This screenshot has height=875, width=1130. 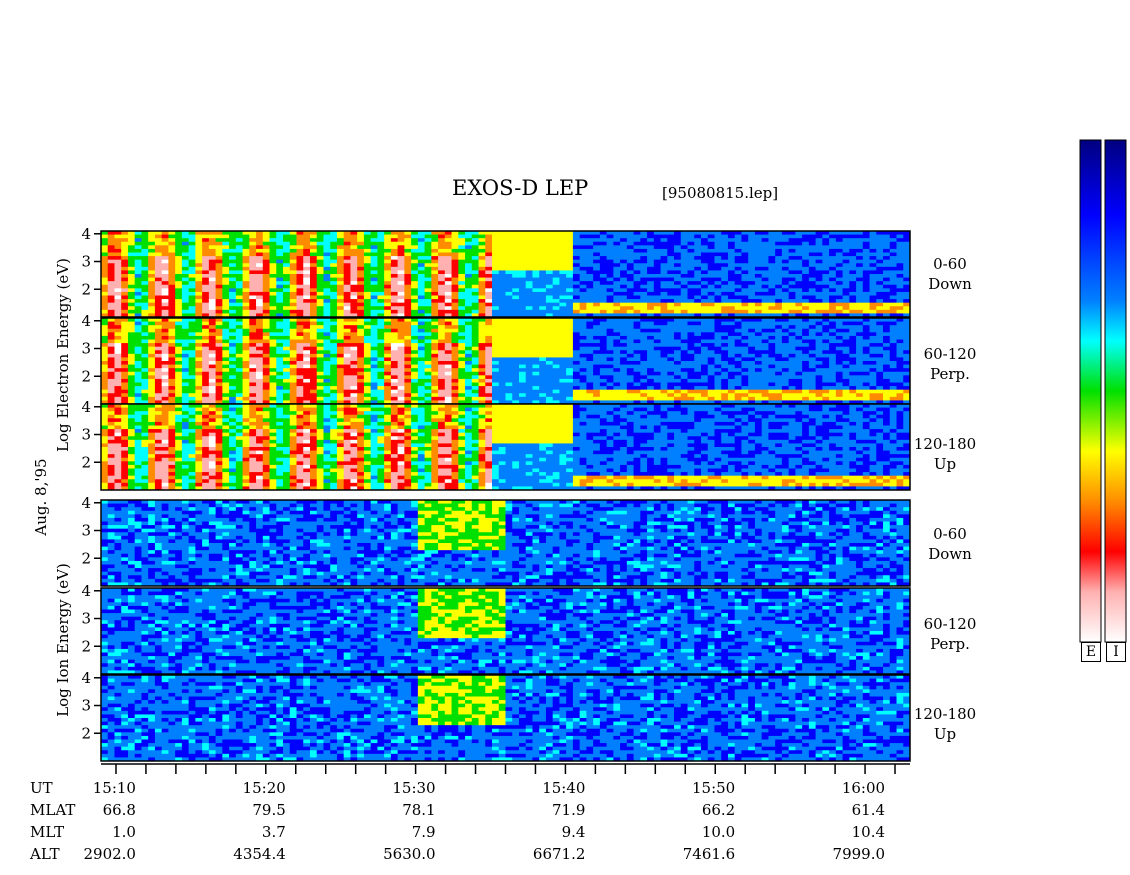 What do you see at coordinates (259, 854) in the screenshot?
I see `orbit-value: 4354.4` at bounding box center [259, 854].